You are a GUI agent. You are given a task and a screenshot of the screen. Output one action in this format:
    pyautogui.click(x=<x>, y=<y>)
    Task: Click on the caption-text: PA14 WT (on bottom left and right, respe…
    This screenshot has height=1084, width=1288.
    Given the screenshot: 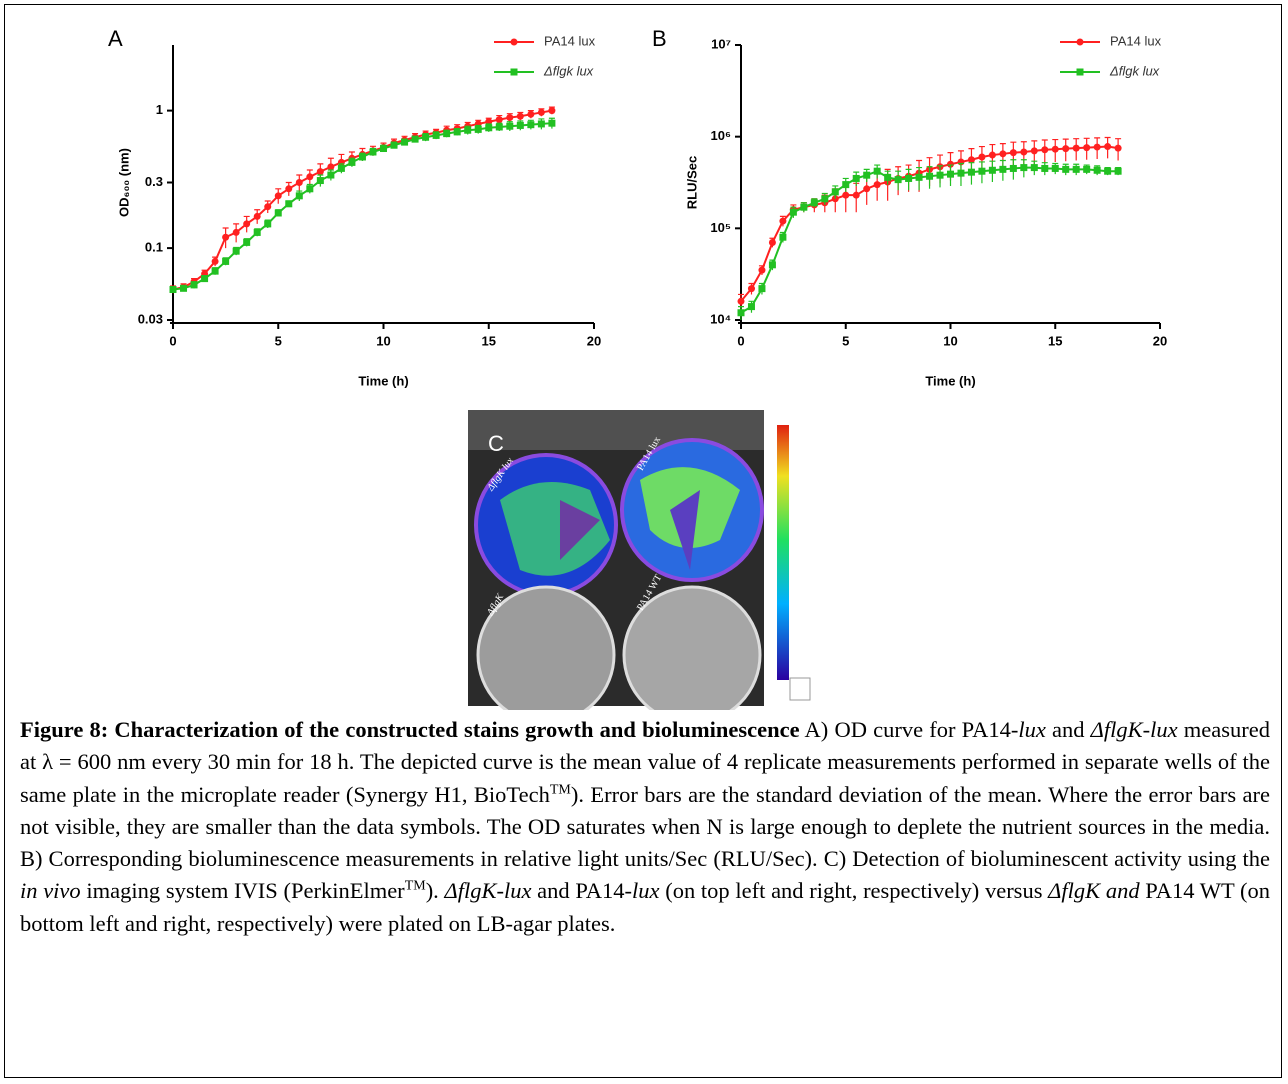 What is the action you would take?
    pyautogui.click(x=645, y=907)
    